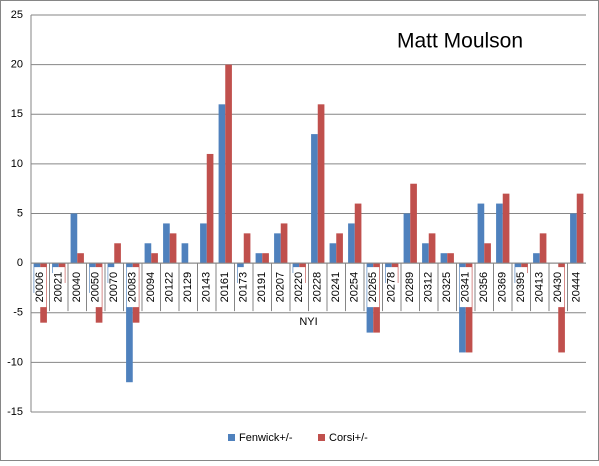 The width and height of the screenshot is (599, 466). I want to click on x-tick-label: 20356, so click(484, 287).